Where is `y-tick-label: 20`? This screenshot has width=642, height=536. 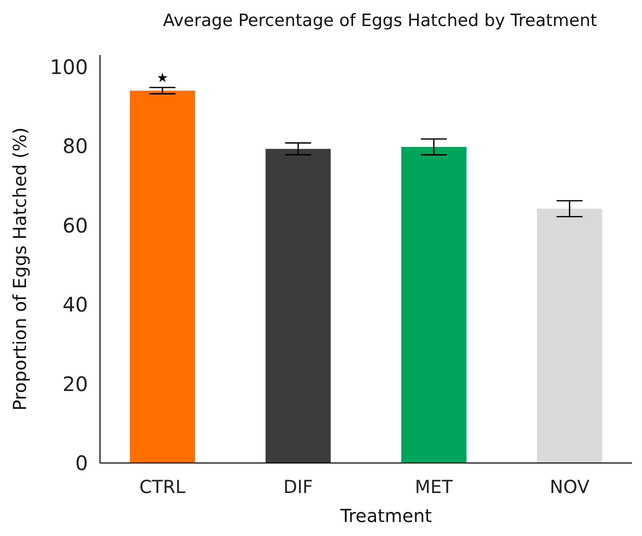
y-tick-label: 20 is located at coordinates (75, 384).